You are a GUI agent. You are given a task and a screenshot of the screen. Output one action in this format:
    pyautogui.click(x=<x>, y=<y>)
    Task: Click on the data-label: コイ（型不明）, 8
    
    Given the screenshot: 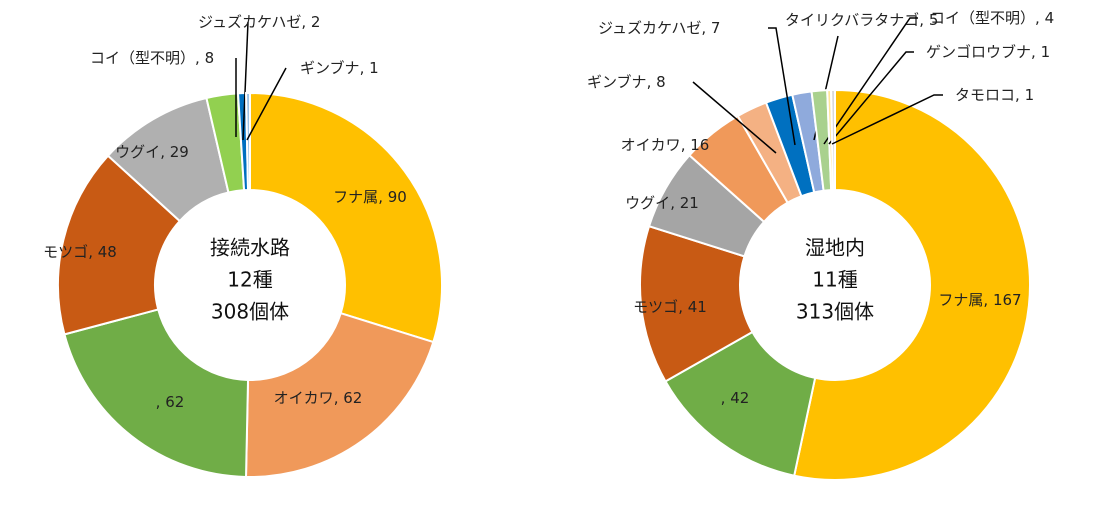 What is the action you would take?
    pyautogui.click(x=152, y=58)
    